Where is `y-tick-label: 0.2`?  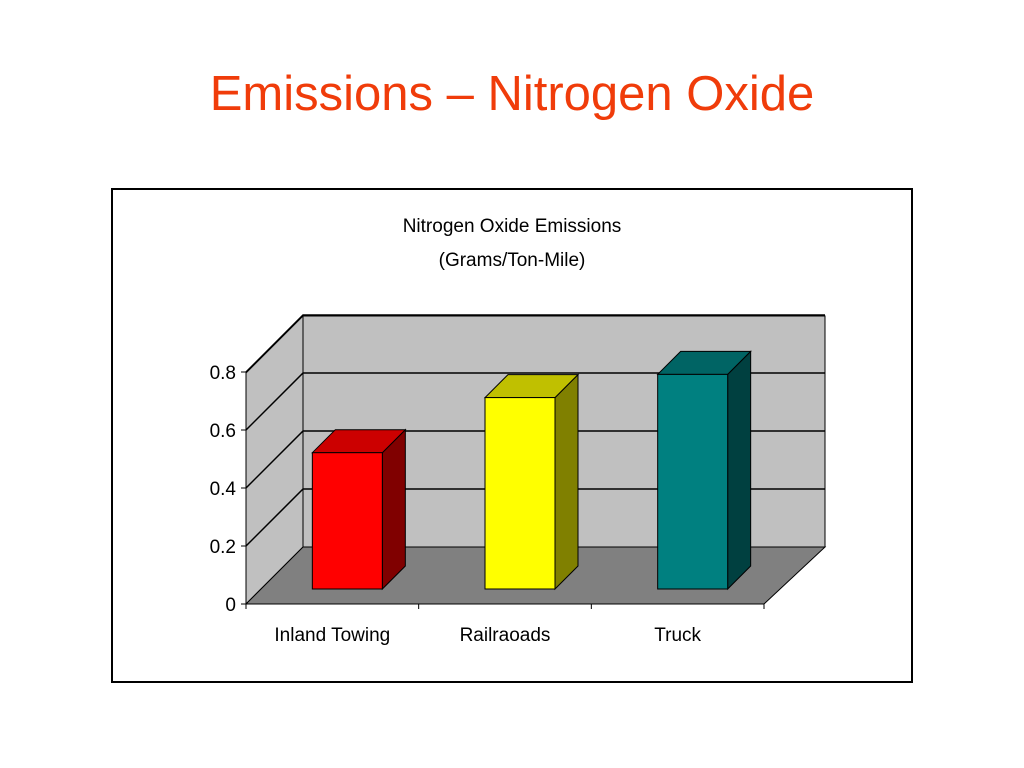 y-tick-label: 0.2 is located at coordinates (223, 547).